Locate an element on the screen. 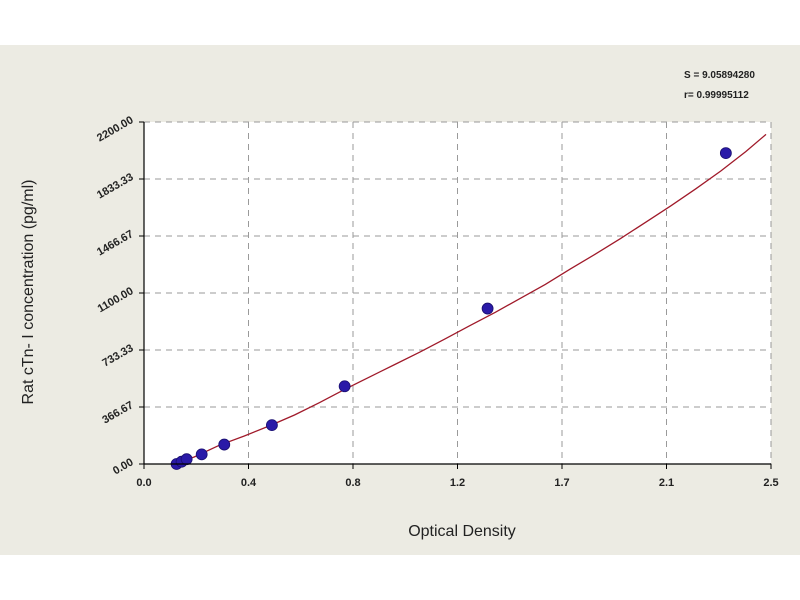 The width and height of the screenshot is (800, 600). x-tick-label: 2.5 is located at coordinates (770, 483).